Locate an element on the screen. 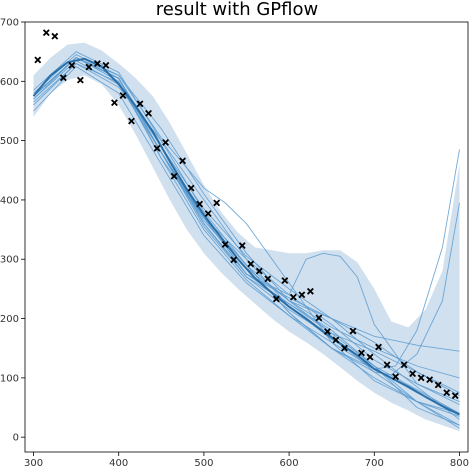  y-tick-label: 100 is located at coordinates (9, 378).